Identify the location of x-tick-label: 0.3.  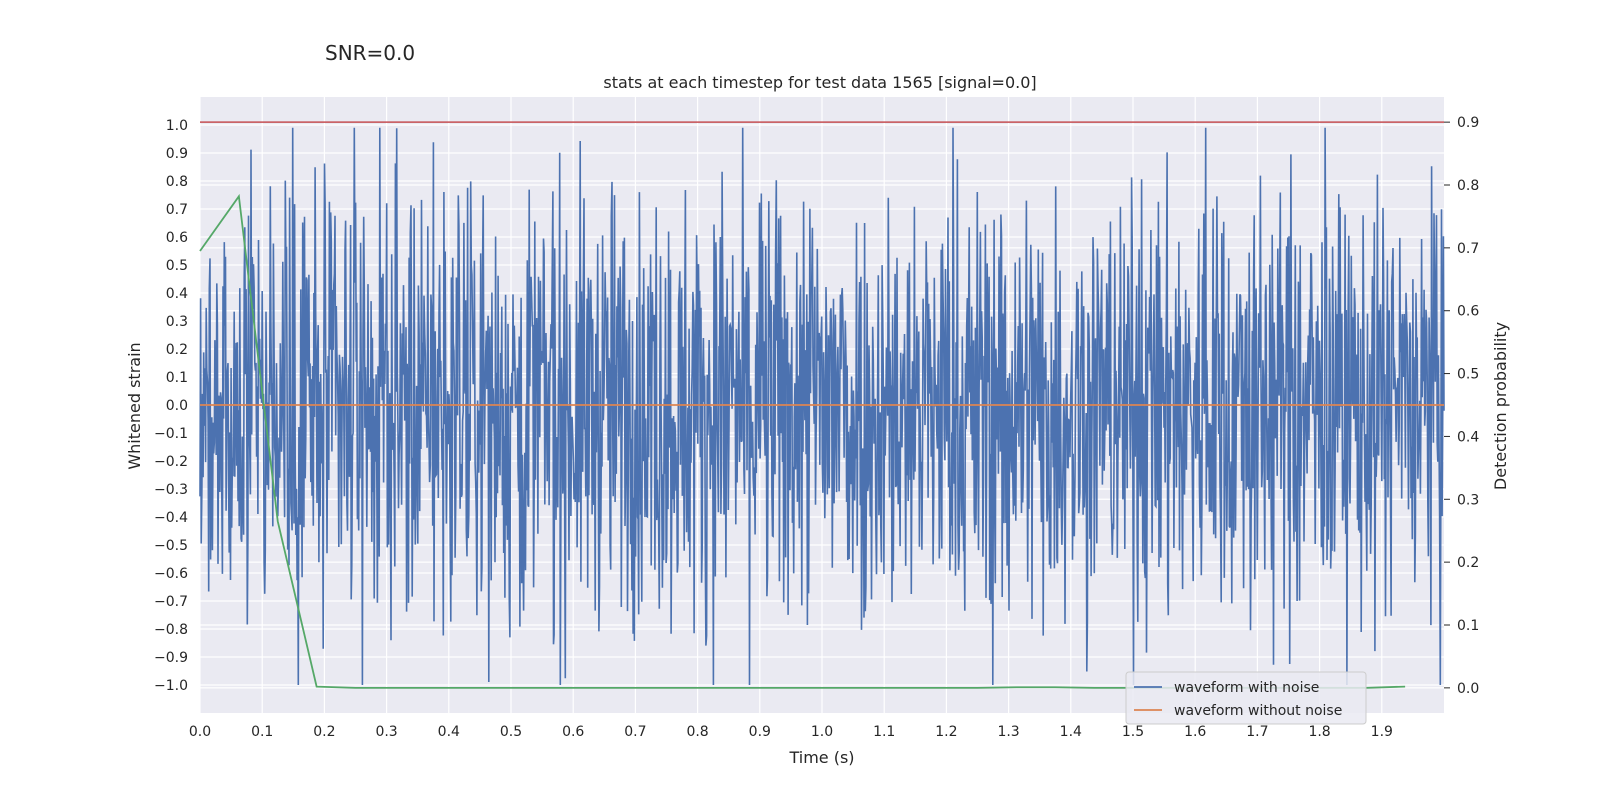
(386, 732).